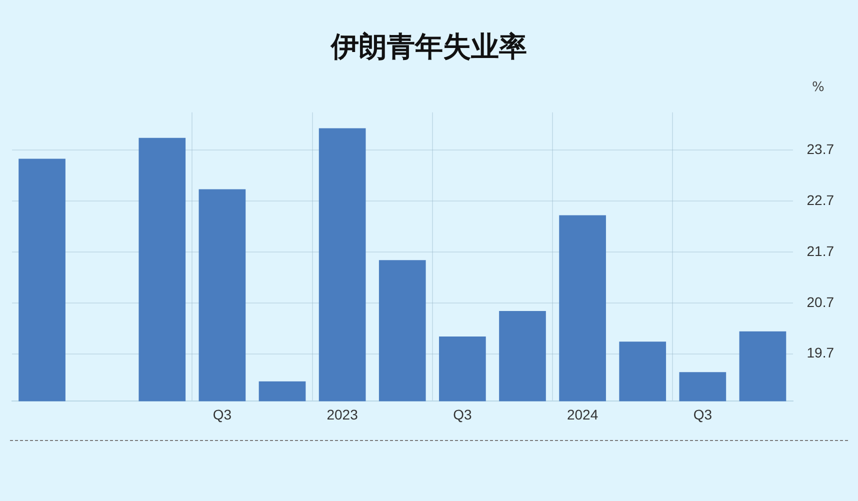 The image size is (858, 501). Describe the element at coordinates (818, 87) in the screenshot. I see `y-axis-title: %` at that location.